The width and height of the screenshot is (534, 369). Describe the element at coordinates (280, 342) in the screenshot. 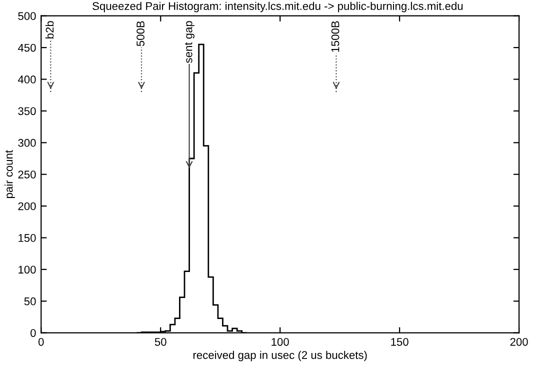

I see `x-tick-label: 100` at that location.